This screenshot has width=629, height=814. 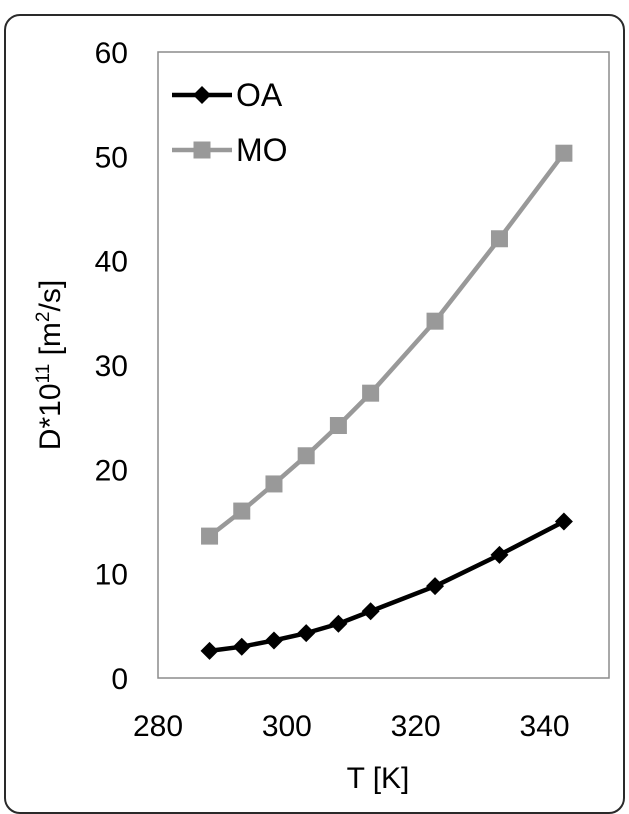 What do you see at coordinates (111, 157) in the screenshot?
I see `y-tick-label: 50` at bounding box center [111, 157].